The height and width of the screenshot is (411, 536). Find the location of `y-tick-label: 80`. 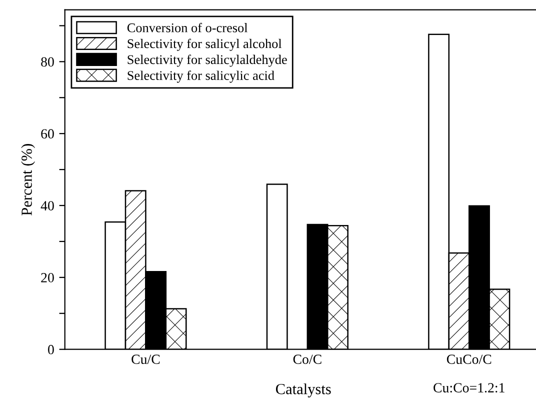

y-tick-label: 80 is located at coordinates (47, 62).